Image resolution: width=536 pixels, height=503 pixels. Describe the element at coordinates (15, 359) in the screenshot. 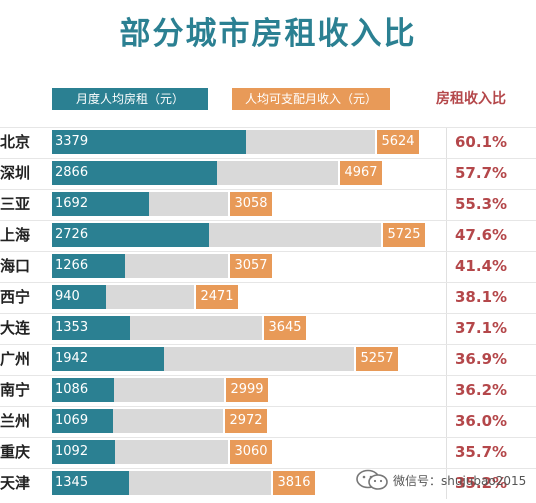

I see `city-label: 广州` at that location.